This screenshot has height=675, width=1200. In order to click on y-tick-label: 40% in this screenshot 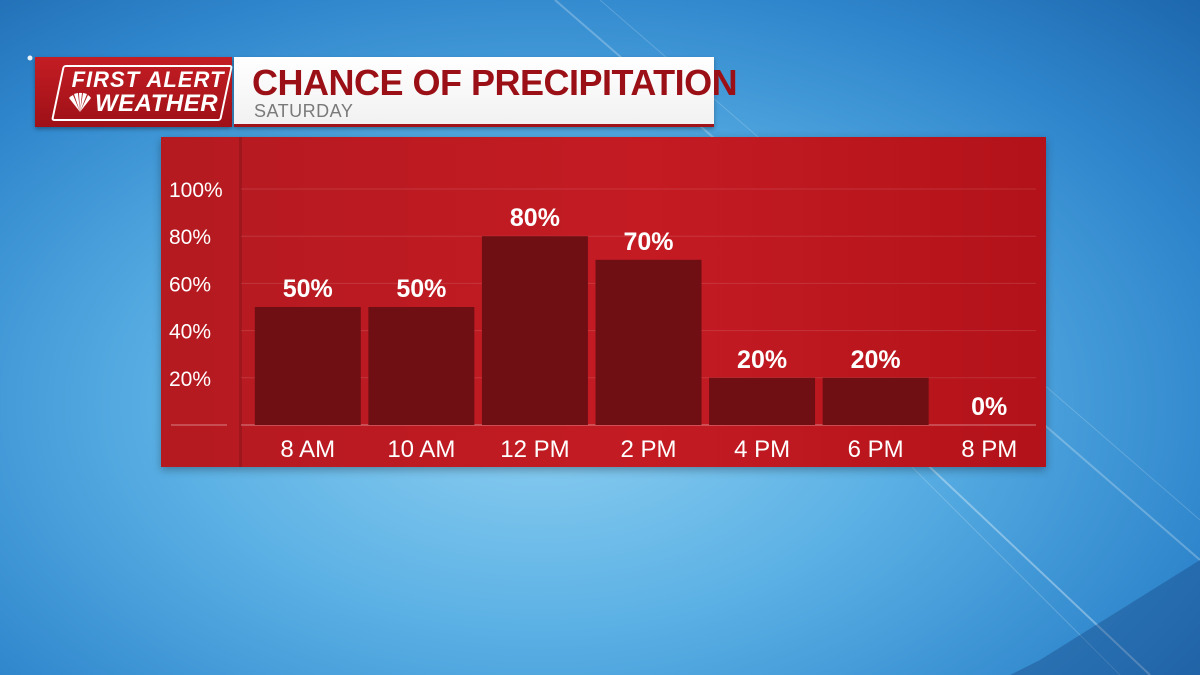, I will do `click(190, 332)`.